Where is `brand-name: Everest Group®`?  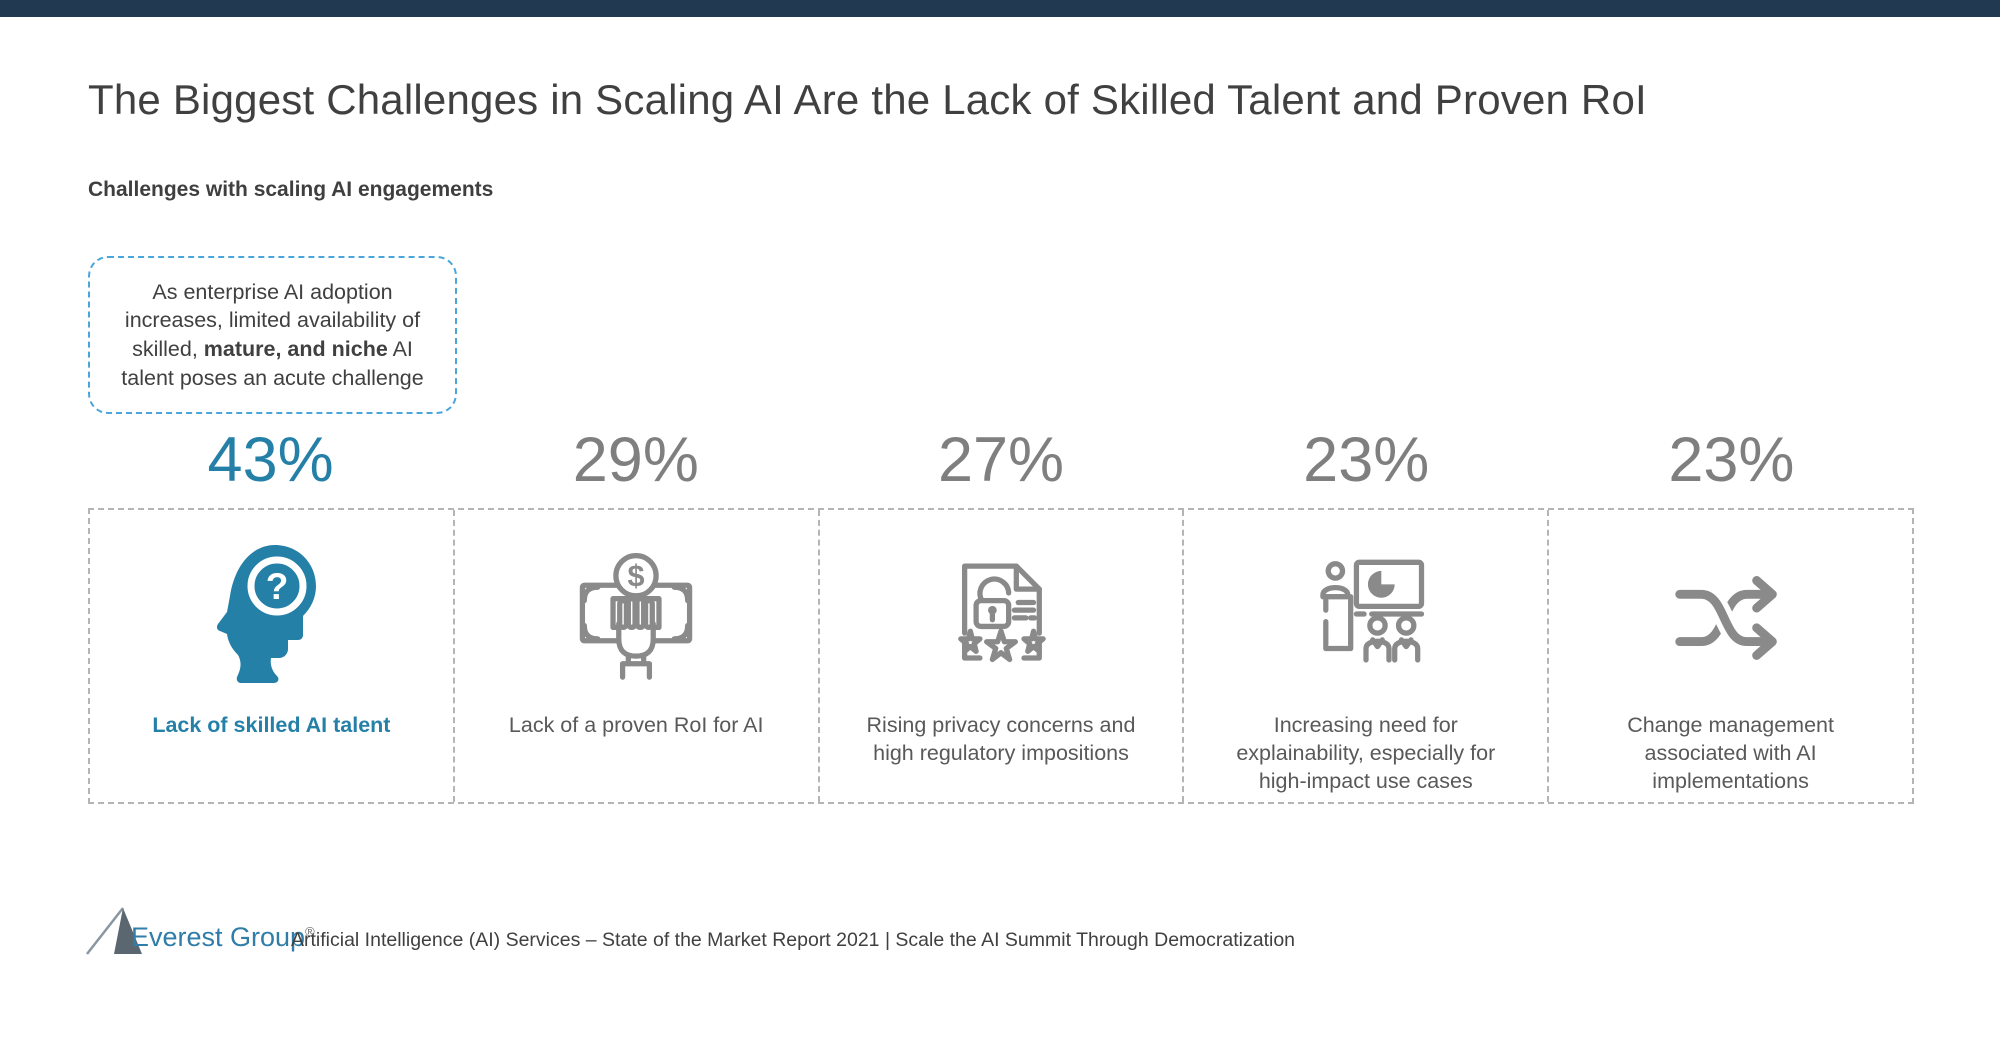 brand-name: Everest Group® is located at coordinates (223, 937).